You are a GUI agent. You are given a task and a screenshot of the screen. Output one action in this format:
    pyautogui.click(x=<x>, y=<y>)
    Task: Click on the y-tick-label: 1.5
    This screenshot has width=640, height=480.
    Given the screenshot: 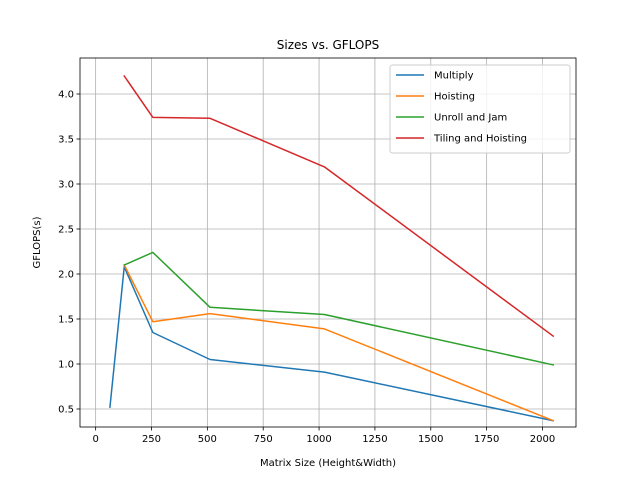 What is the action you would take?
    pyautogui.click(x=66, y=320)
    